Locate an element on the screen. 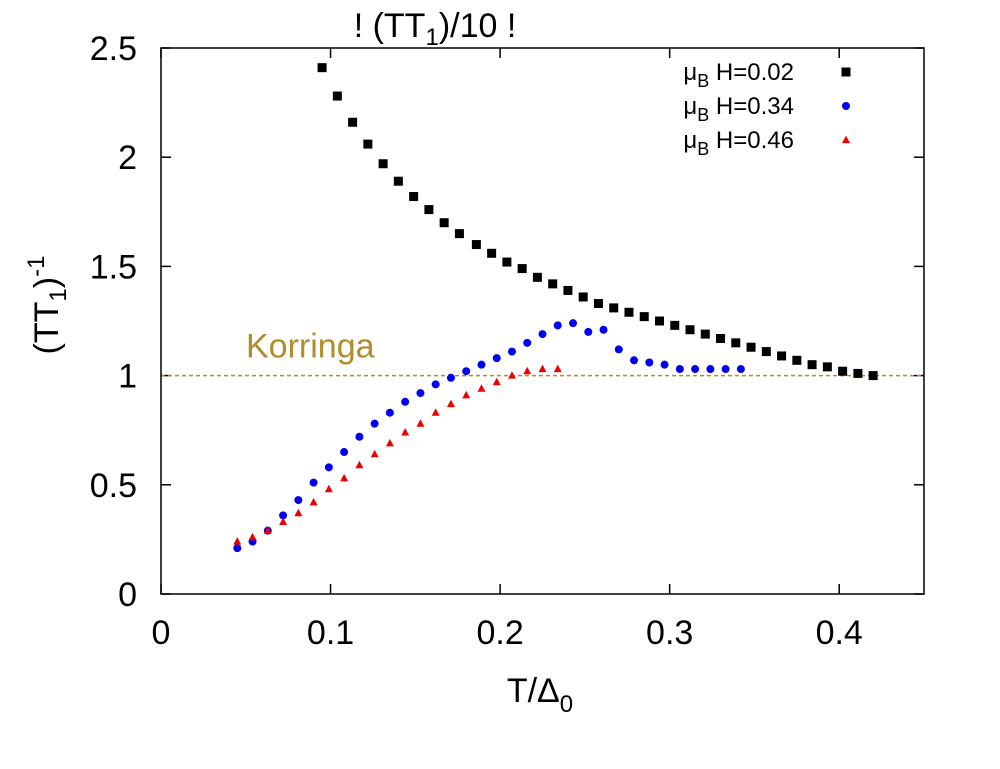  legend-label: μB H=0.02 is located at coordinates (738, 75).